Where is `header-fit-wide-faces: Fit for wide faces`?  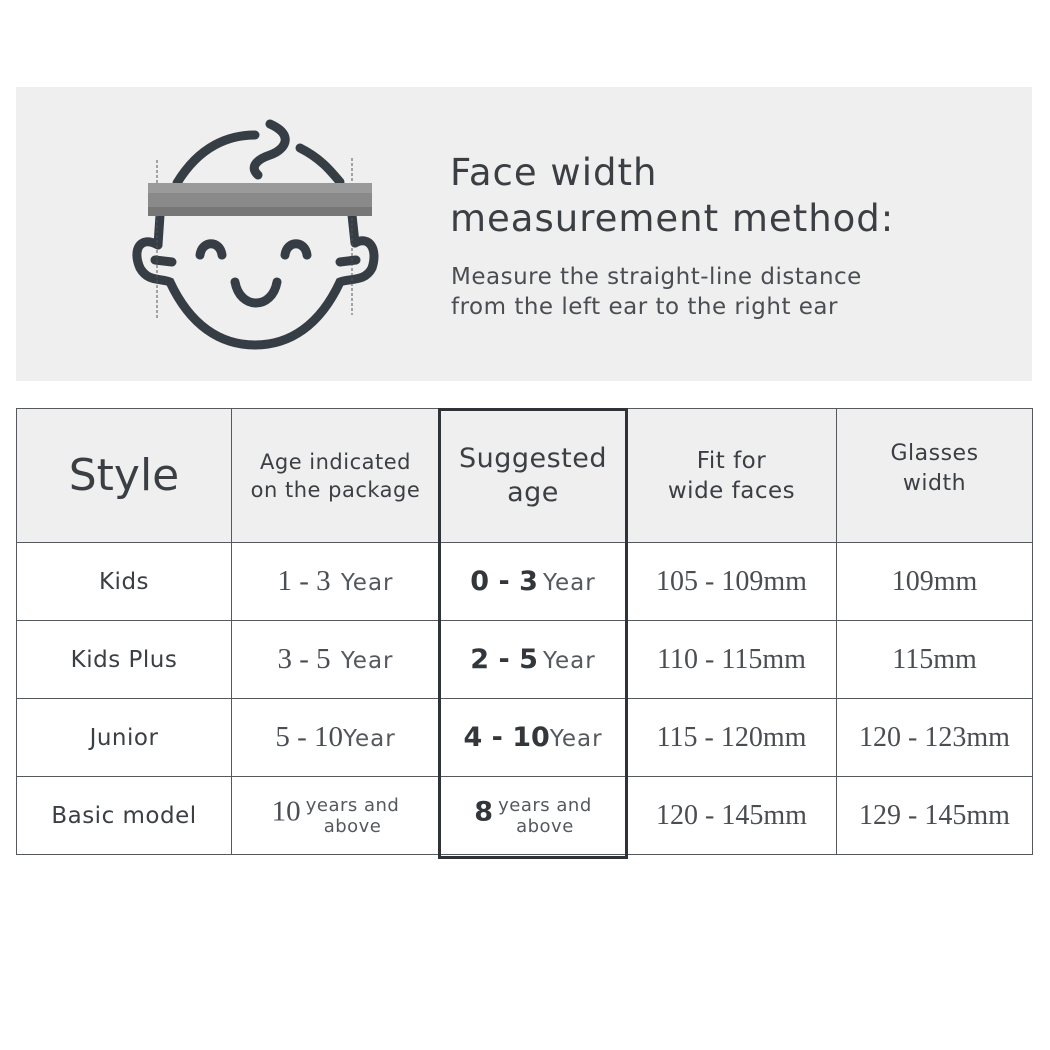 header-fit-wide-faces: Fit for wide faces is located at coordinates (731, 475).